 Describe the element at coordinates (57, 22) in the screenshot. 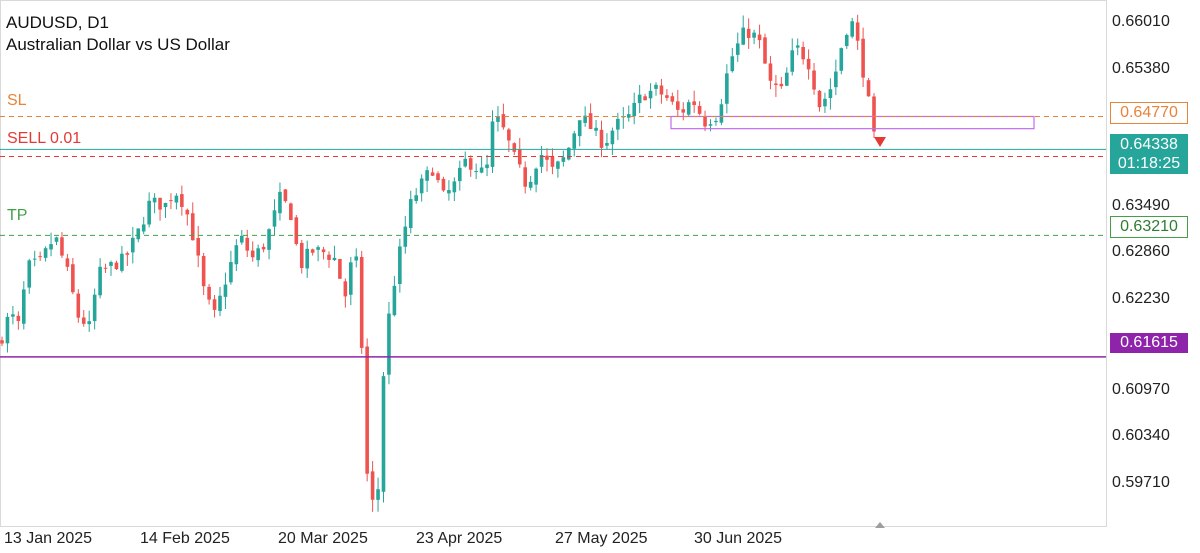

I see `symbol-timeframe: AUDUSD, D1` at that location.